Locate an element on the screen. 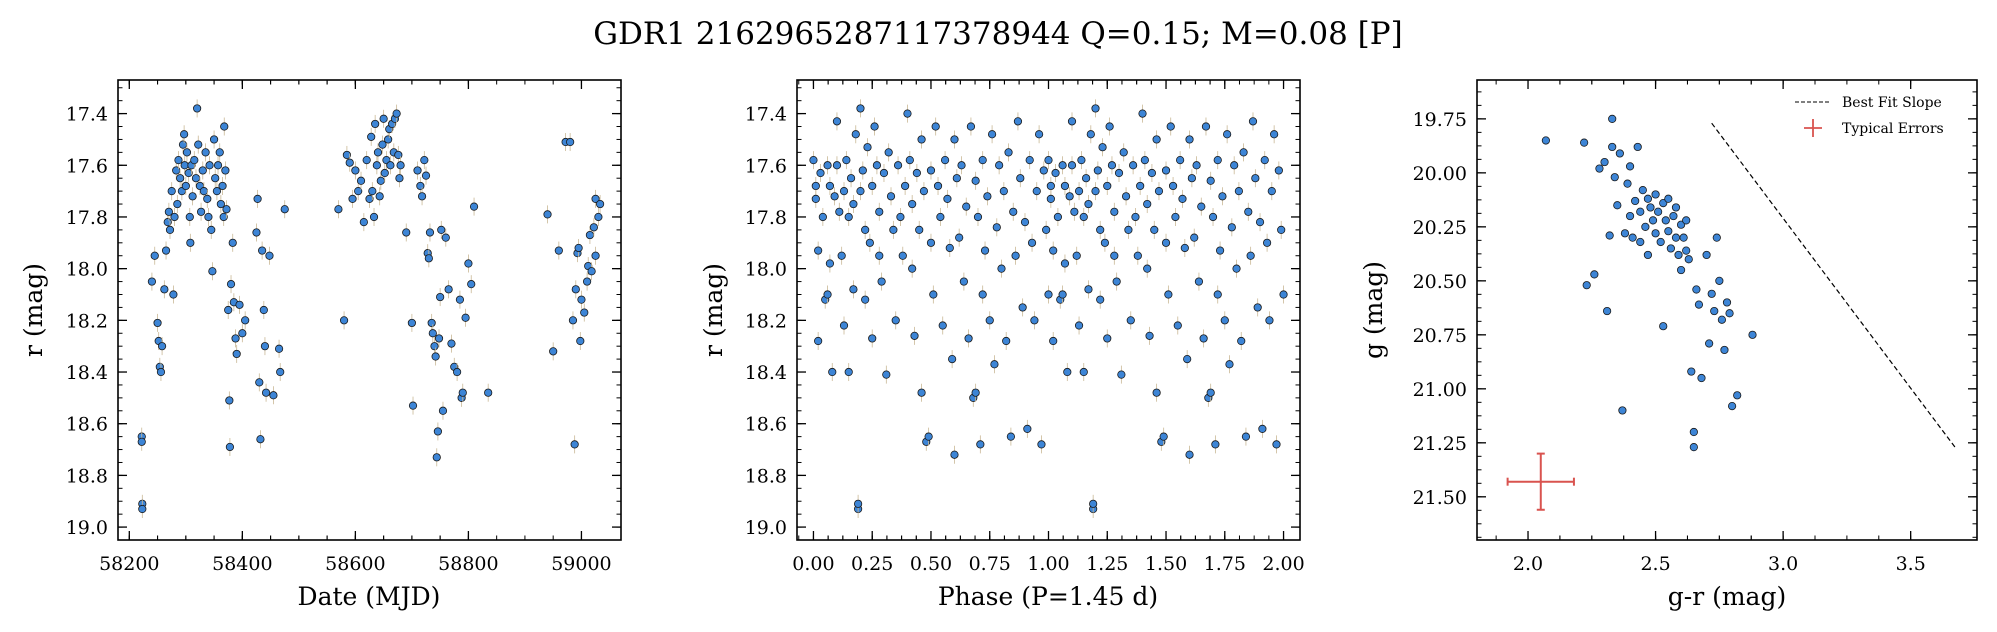  legend-fit-label: Best Fit Slope is located at coordinates (1892, 103).